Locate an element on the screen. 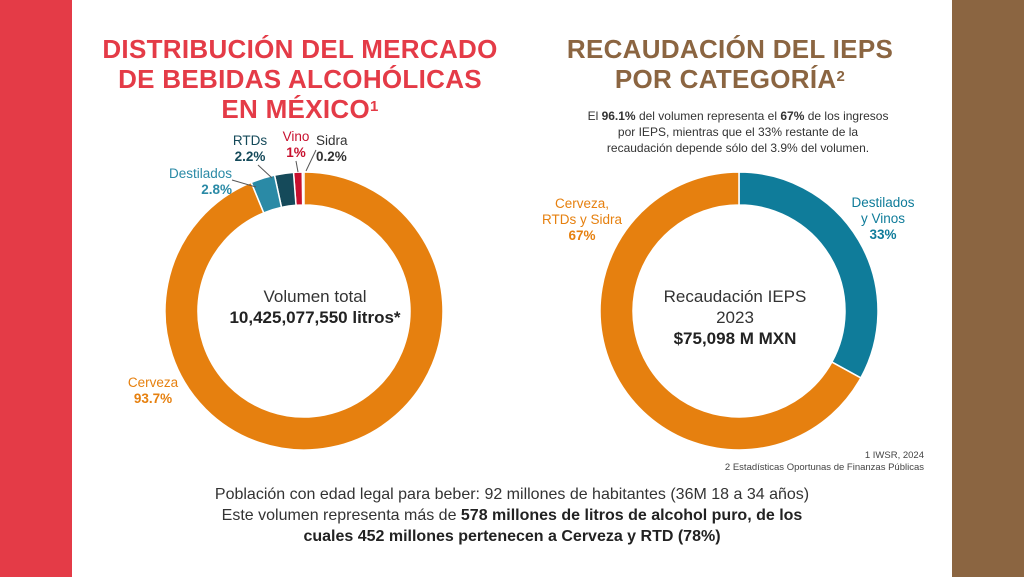  volume-label: Volumen total is located at coordinates (315, 296).